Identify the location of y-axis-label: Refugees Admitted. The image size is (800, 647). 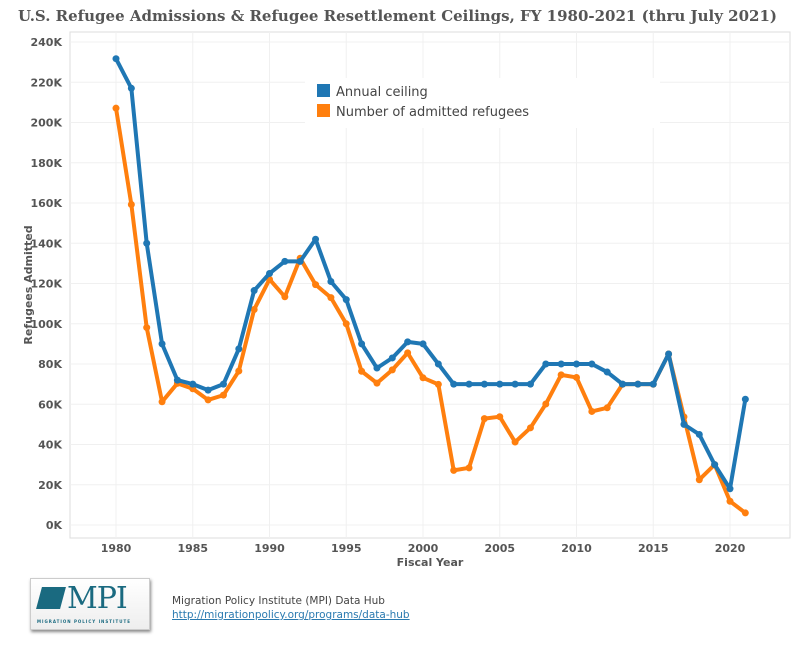
(28, 284).